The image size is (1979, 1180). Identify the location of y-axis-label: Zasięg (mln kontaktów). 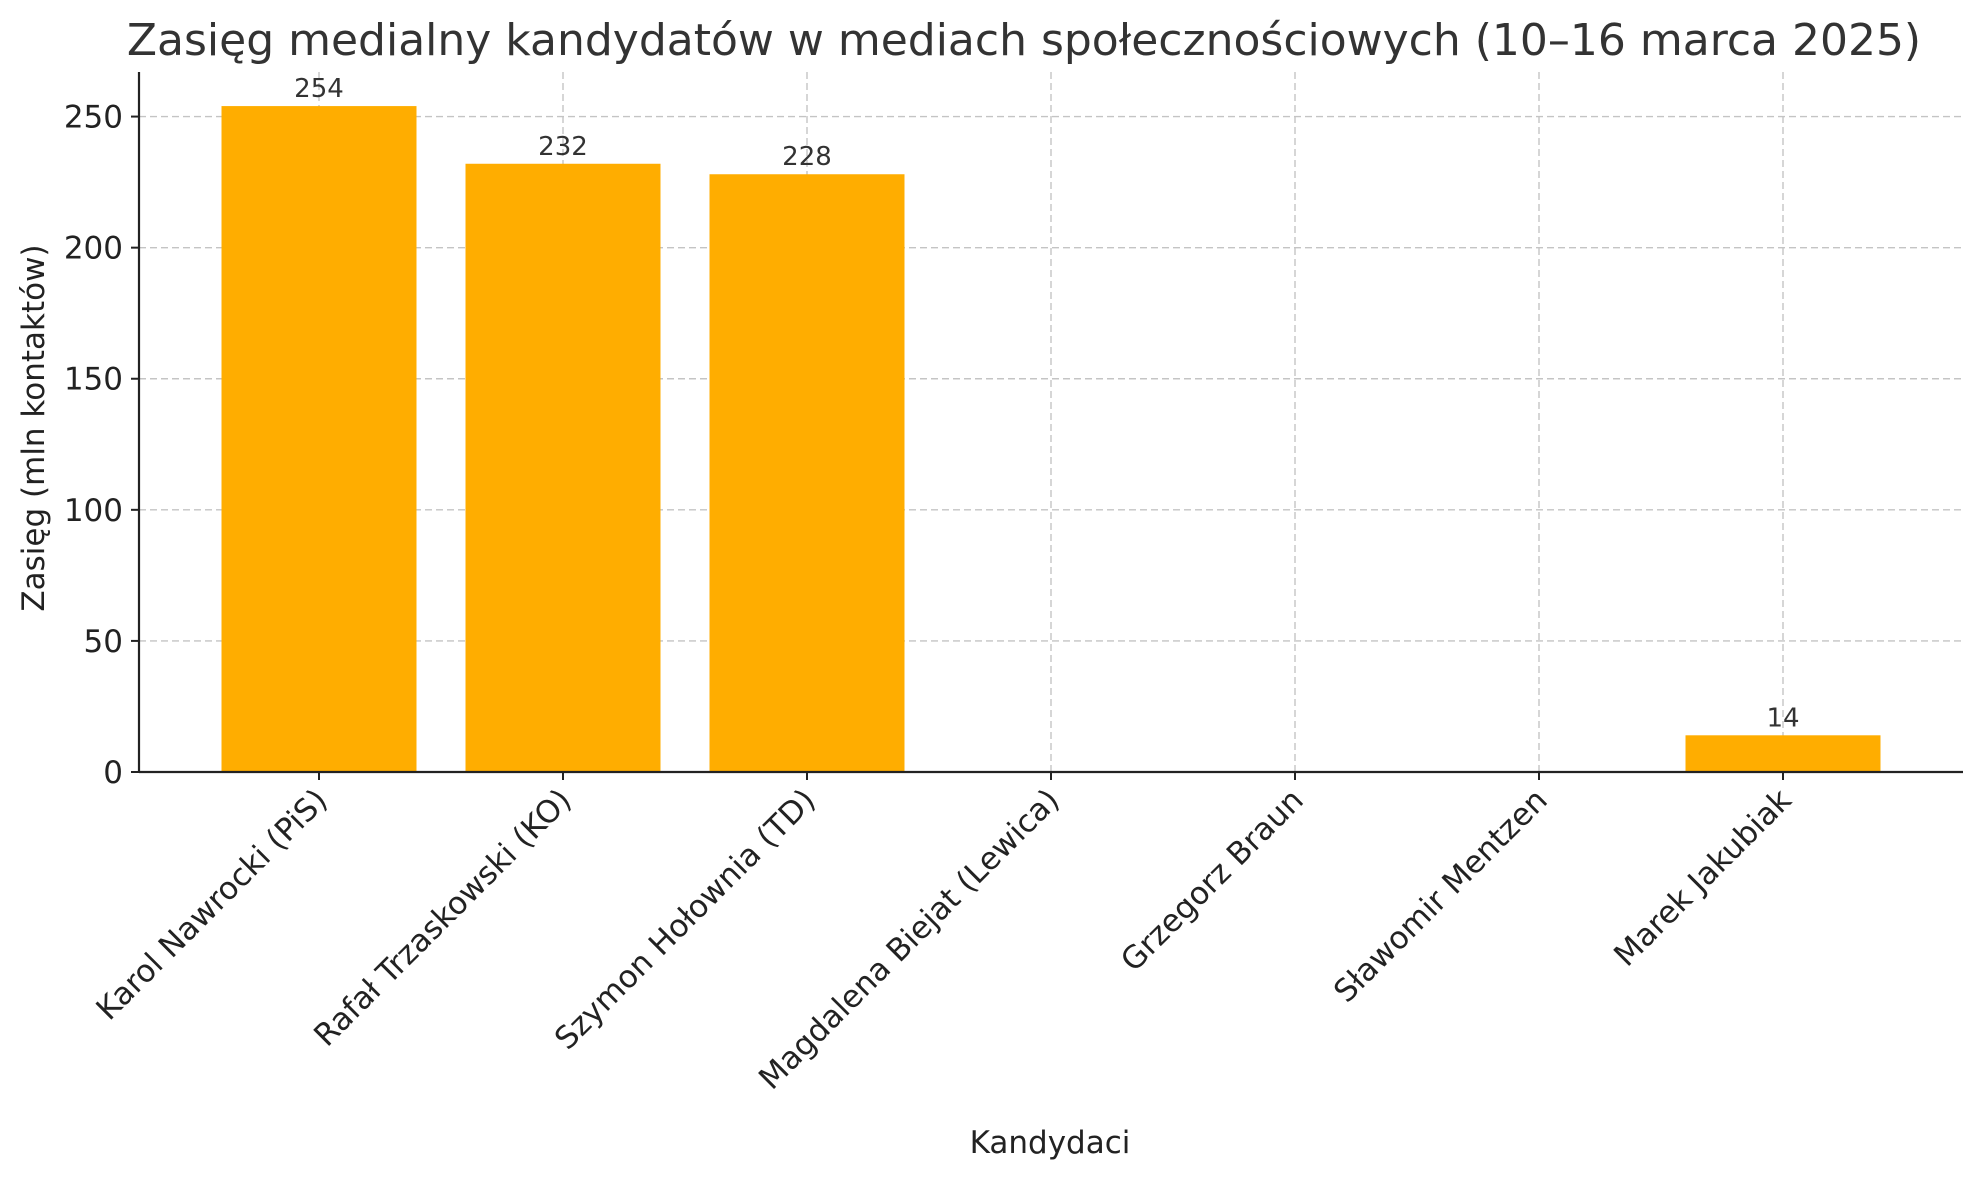
(34, 427).